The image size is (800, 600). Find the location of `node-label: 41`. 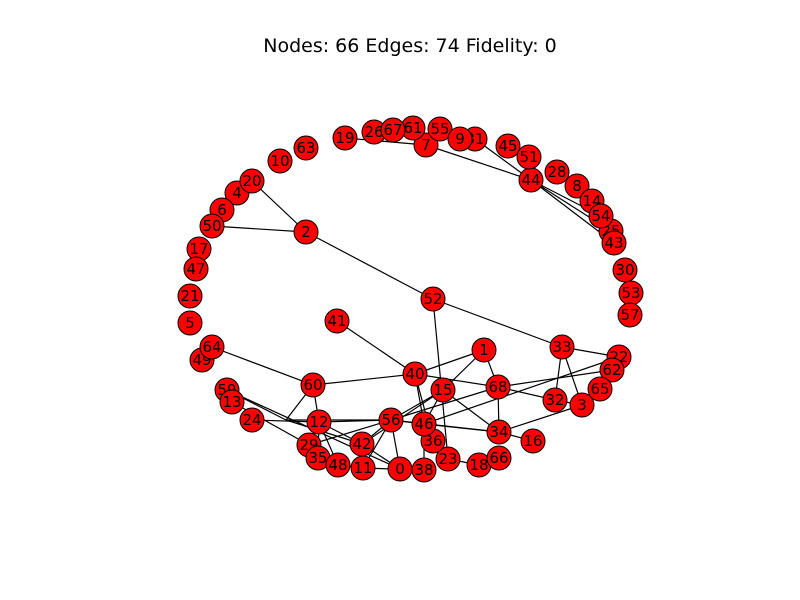

node-label: 41 is located at coordinates (336, 321).